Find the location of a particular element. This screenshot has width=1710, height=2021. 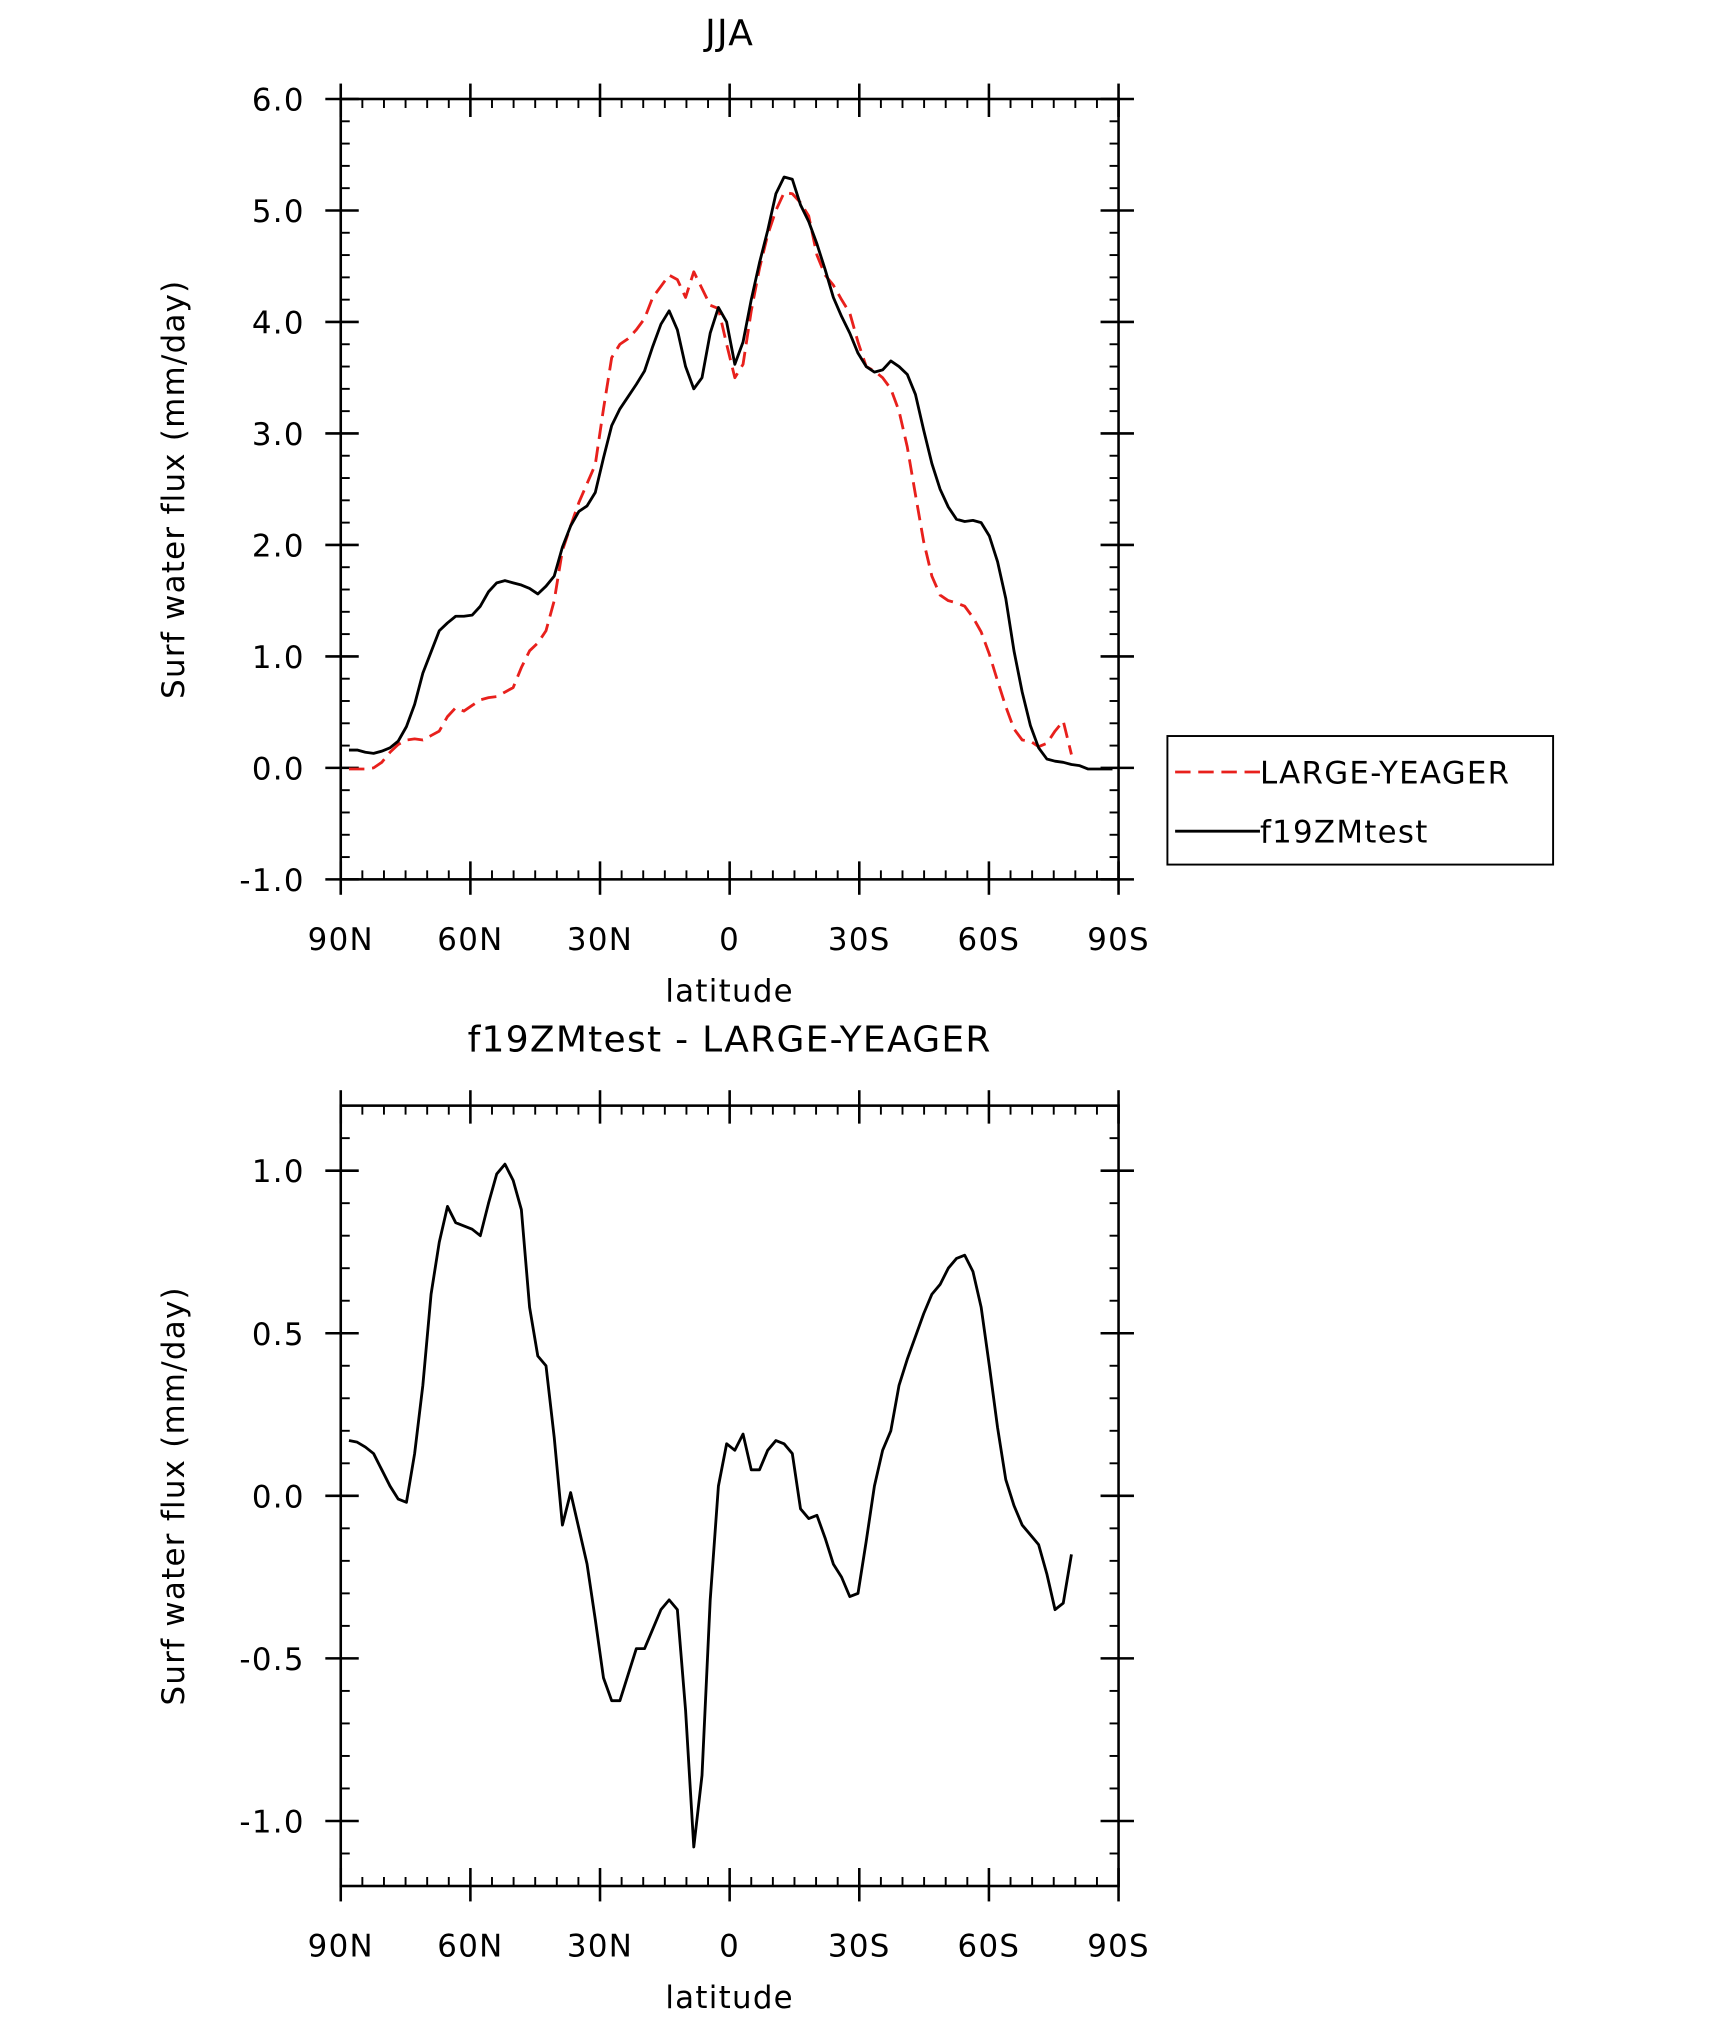

y-tick-label: 5.0 is located at coordinates (278, 212).